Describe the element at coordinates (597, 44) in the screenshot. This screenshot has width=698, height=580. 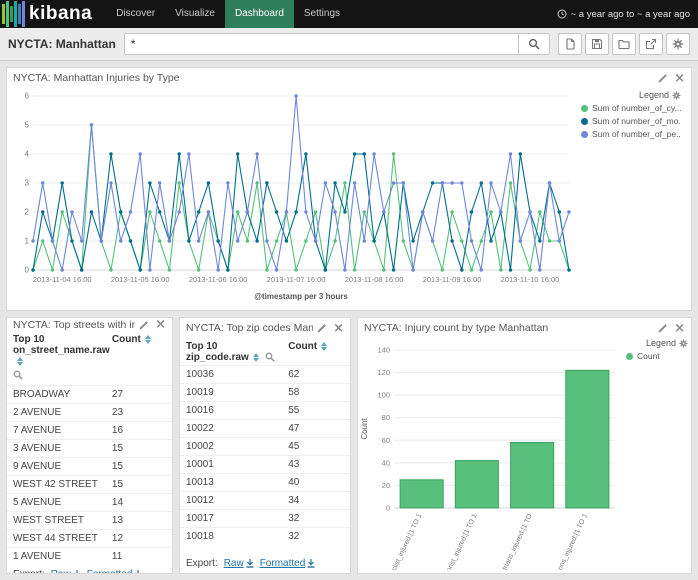
I see `save-dashboard-button` at that location.